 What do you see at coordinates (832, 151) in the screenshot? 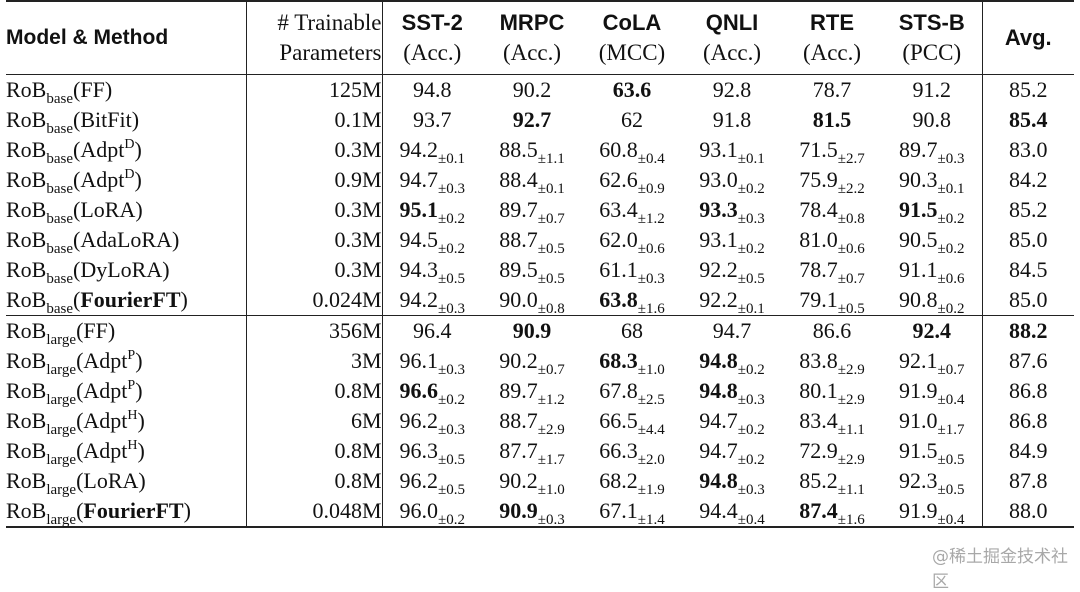
I see `metric-cell: 71.5±2.7` at bounding box center [832, 151].